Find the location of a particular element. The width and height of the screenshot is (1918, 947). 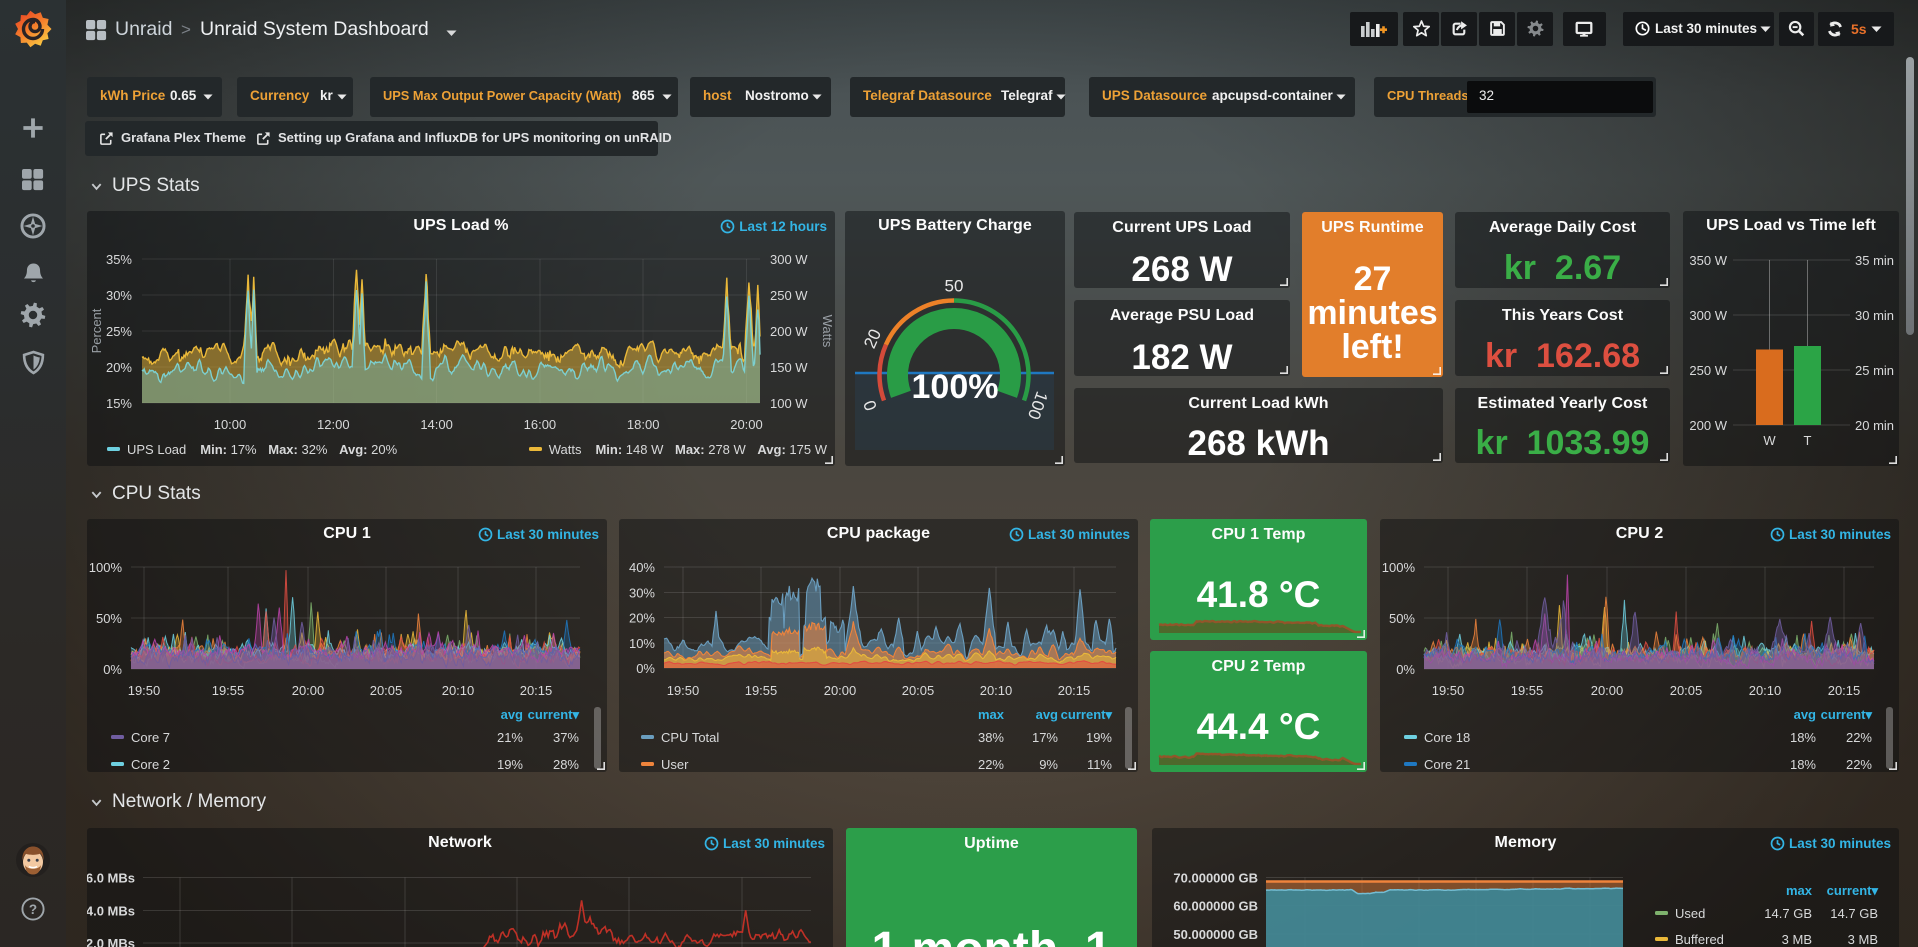

svg-text: 40% is located at coordinates (642, 567).